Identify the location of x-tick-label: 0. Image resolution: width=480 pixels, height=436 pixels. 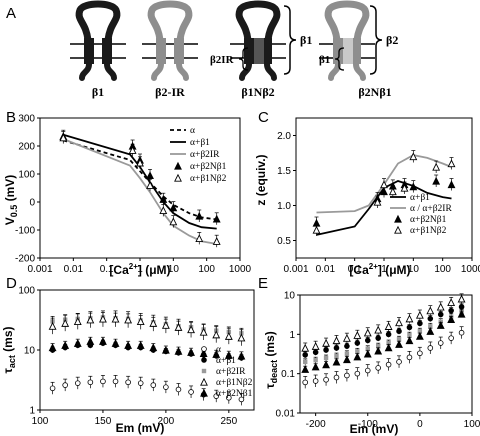
(420, 424).